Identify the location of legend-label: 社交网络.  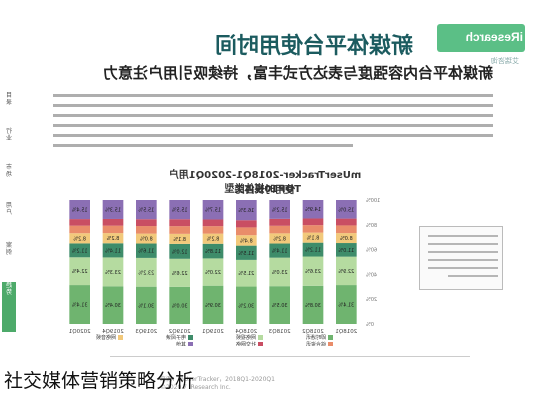
(246, 343).